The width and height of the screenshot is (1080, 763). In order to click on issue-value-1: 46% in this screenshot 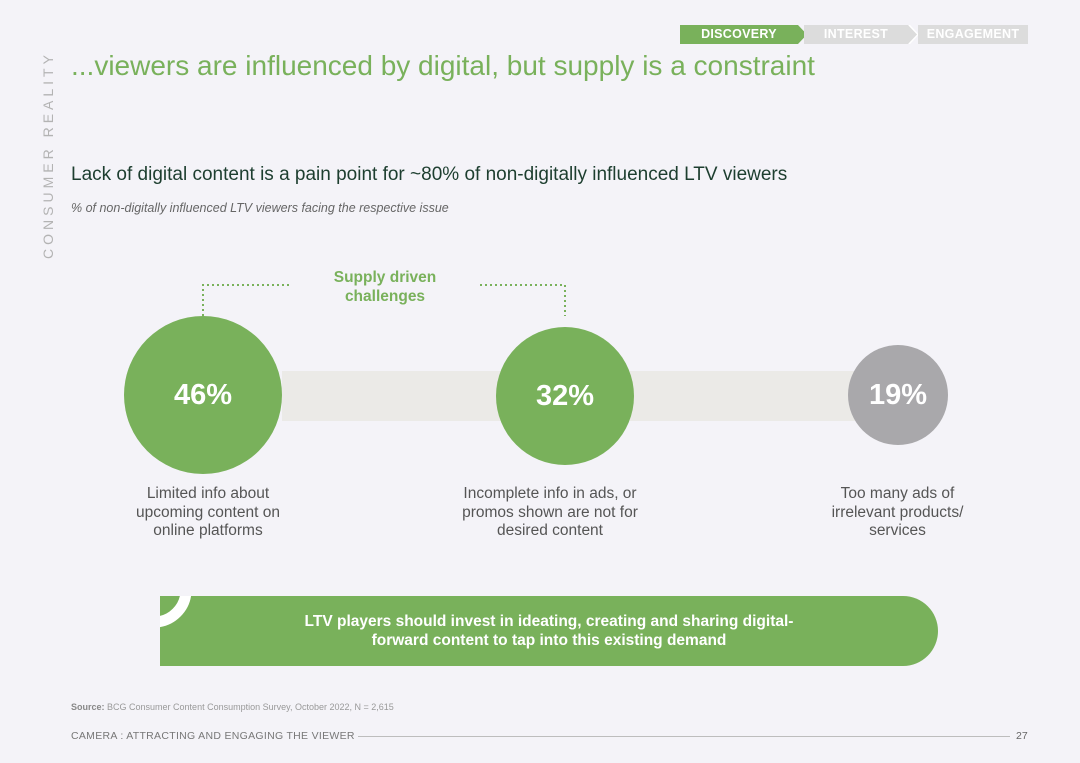, I will do `click(203, 394)`.